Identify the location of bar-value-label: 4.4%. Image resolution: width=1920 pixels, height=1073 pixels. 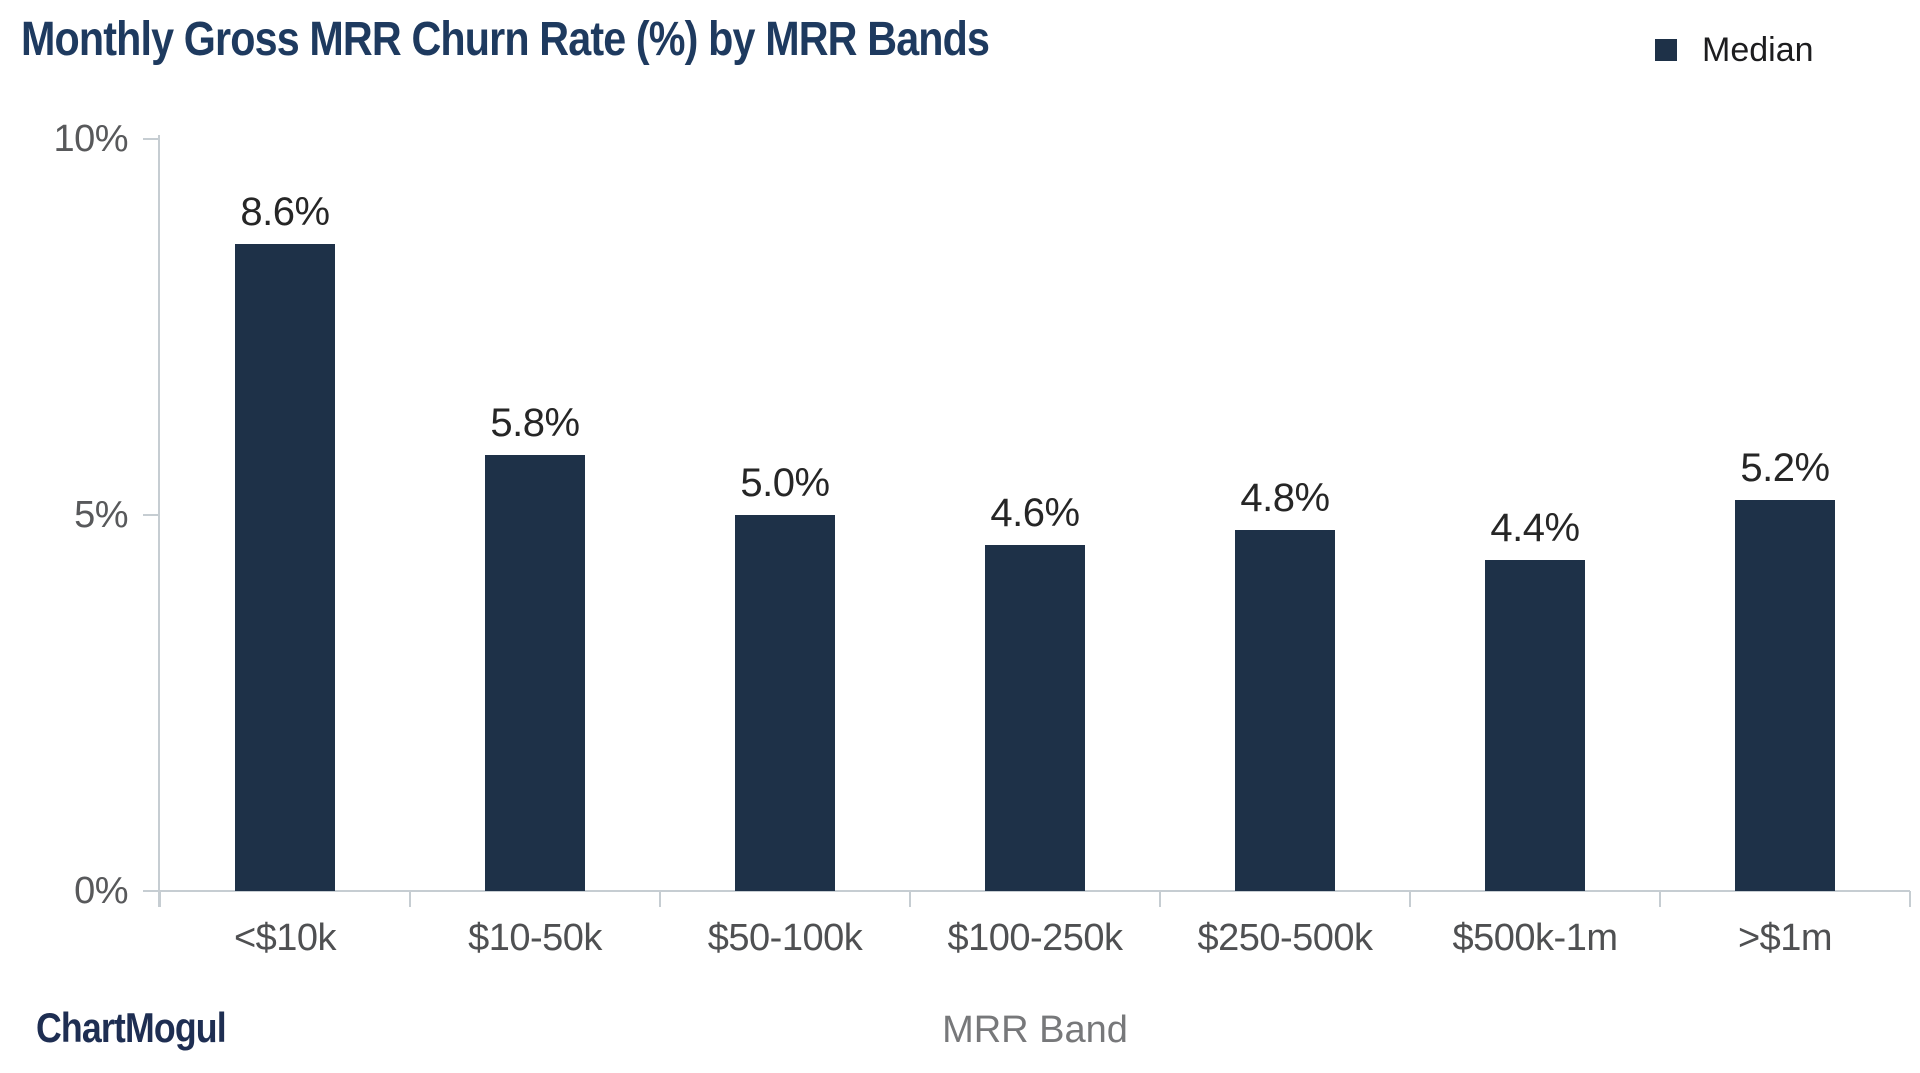
(1535, 528).